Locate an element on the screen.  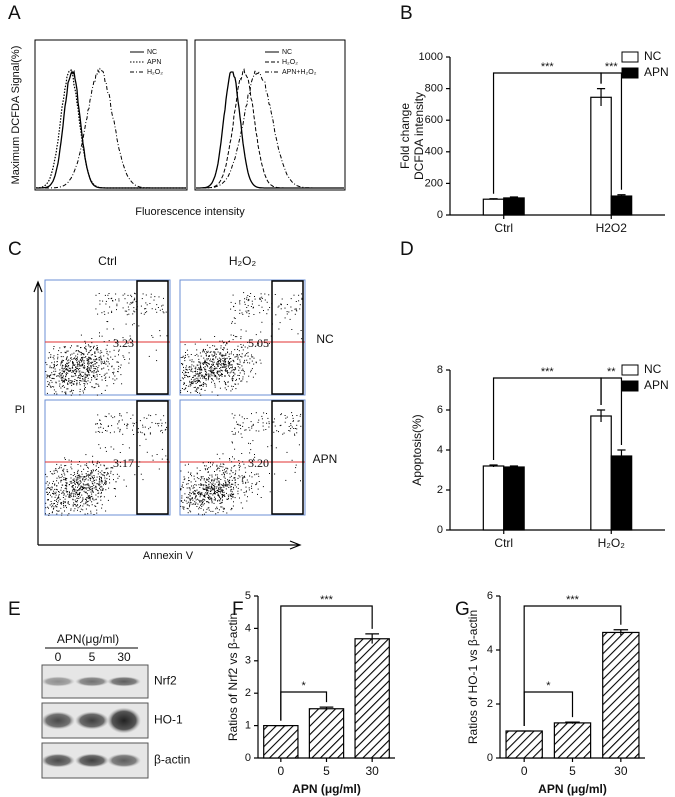
x-axis-label: Fluorescence intensity is located at coordinates (190, 212).